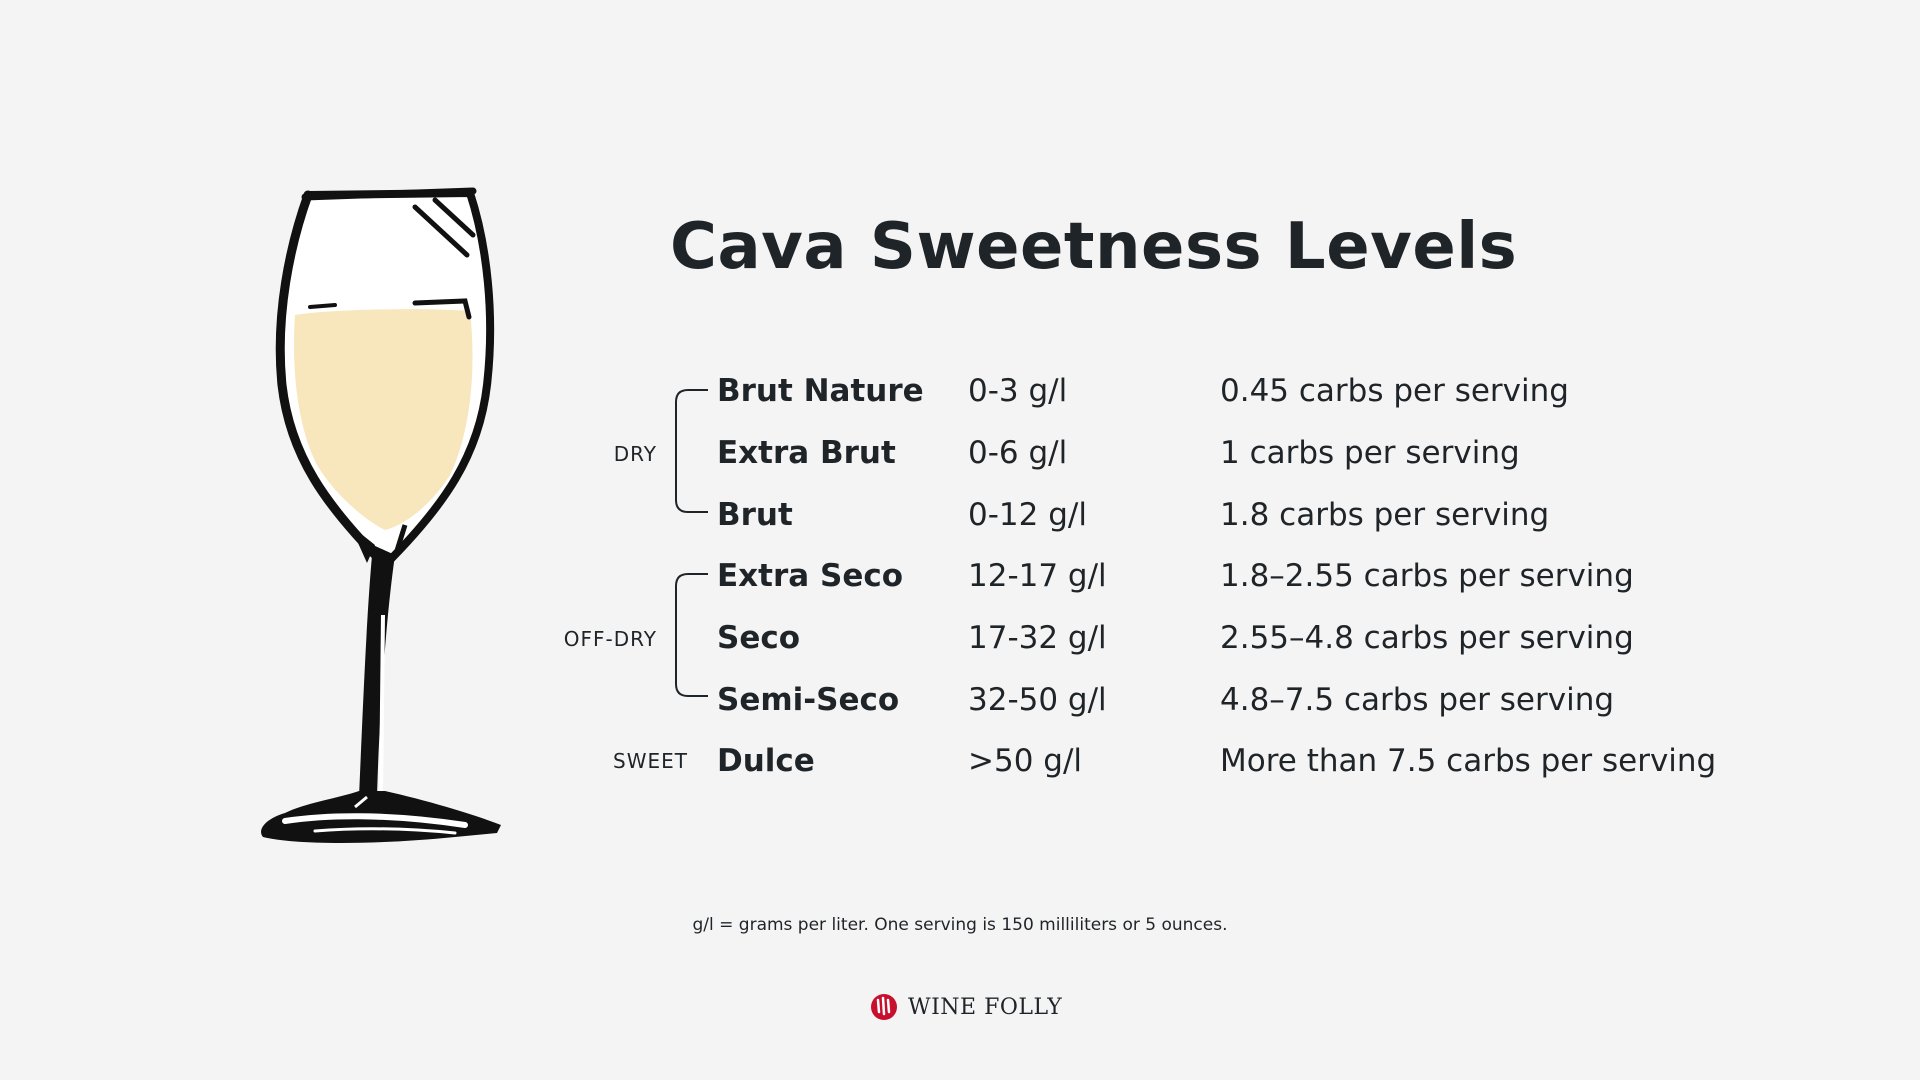  Describe the element at coordinates (1037, 576) in the screenshot. I see `level-sugar: 12-17 g/l` at that location.